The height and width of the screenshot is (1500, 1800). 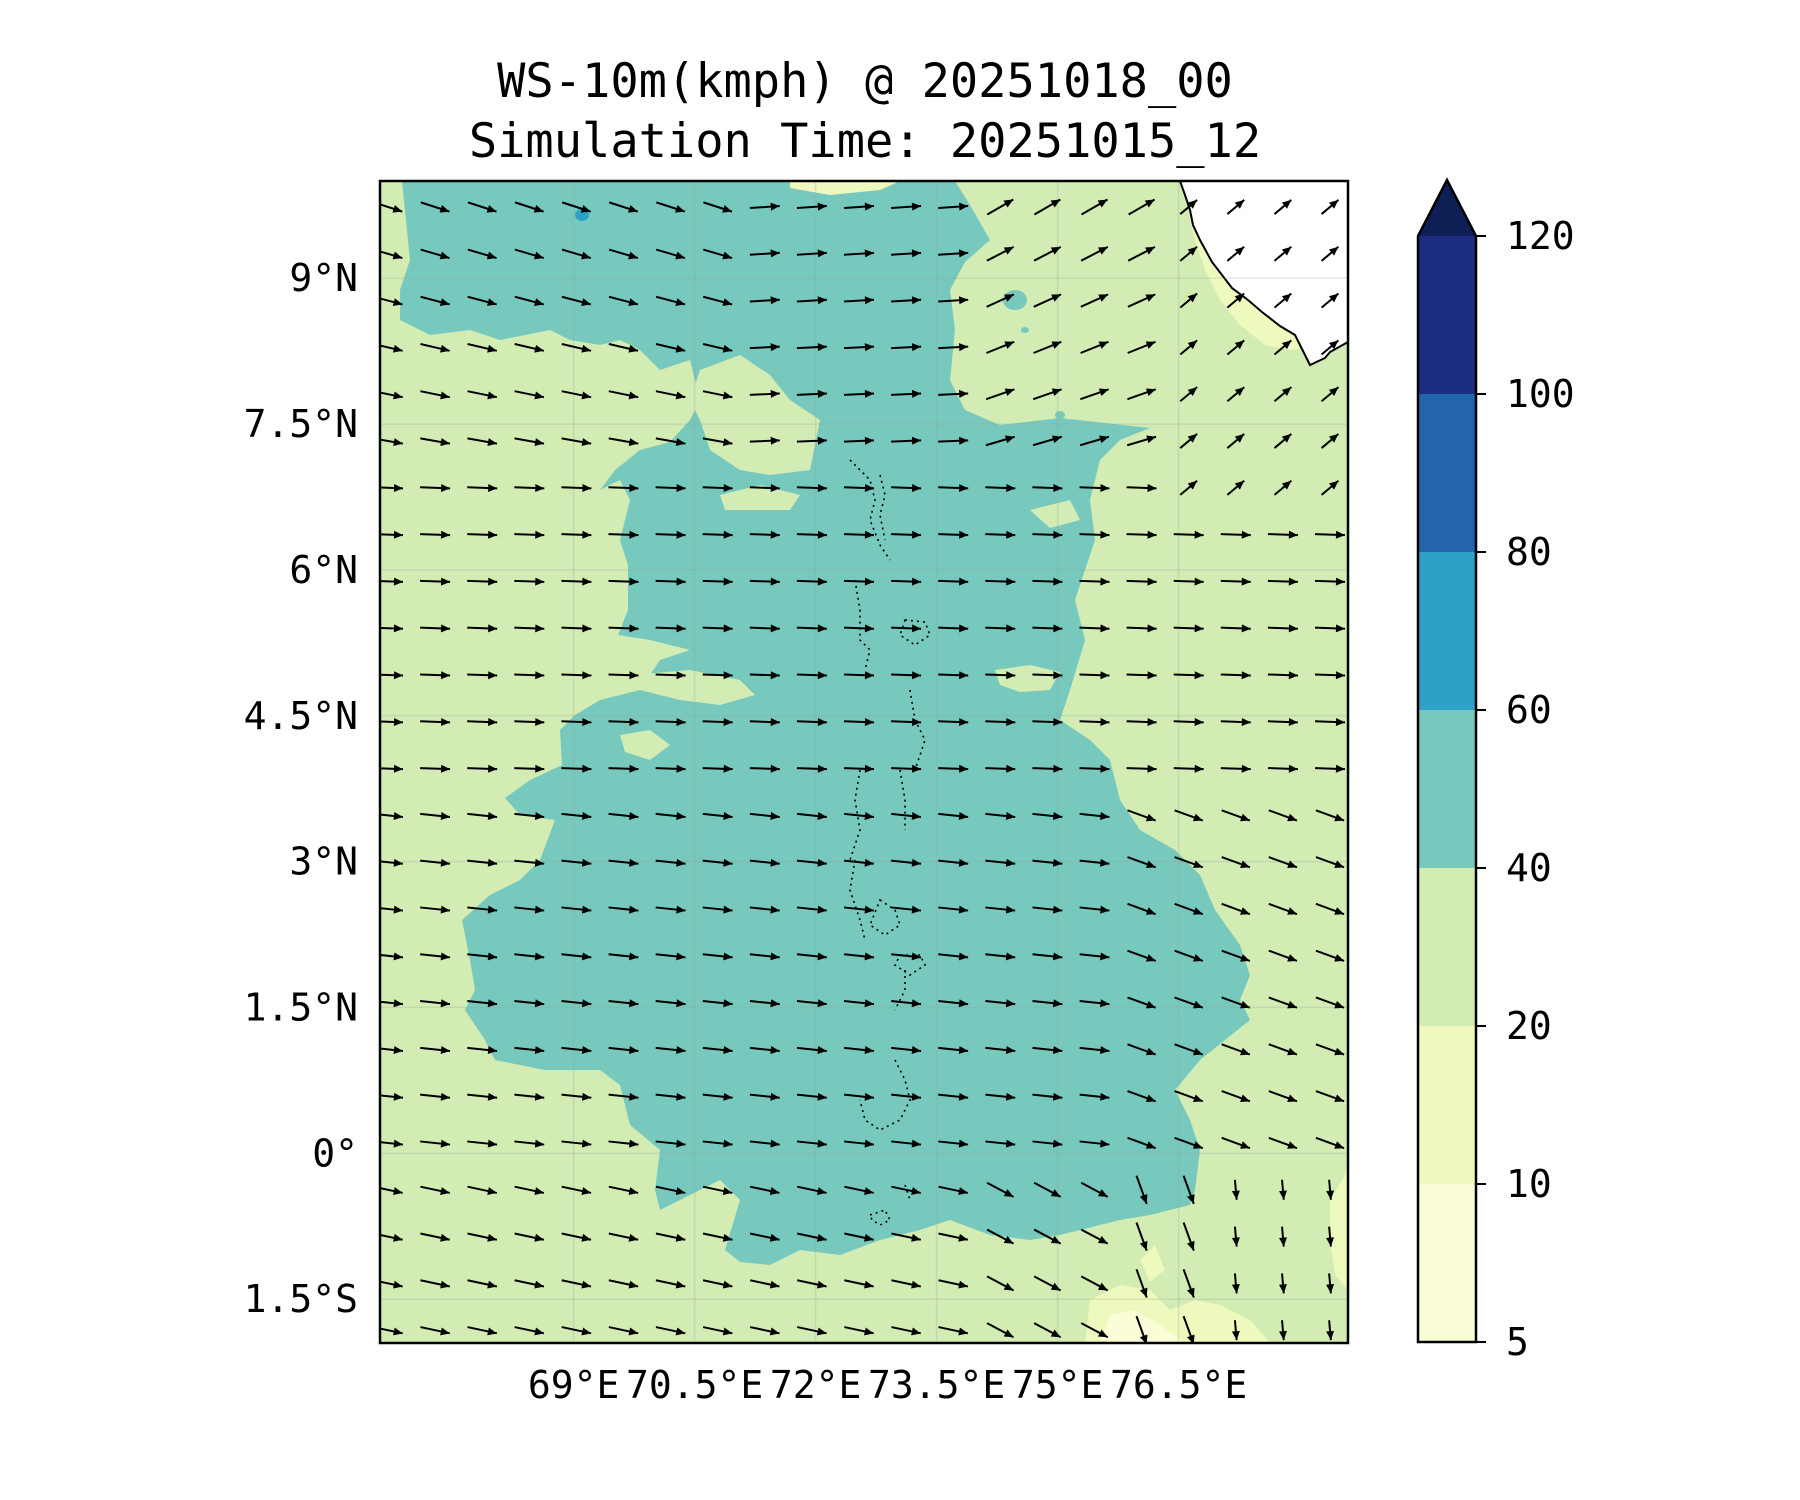 I want to click on simulation-time-subtitle: Simulation Time: 20251015_12, so click(x=865, y=141).